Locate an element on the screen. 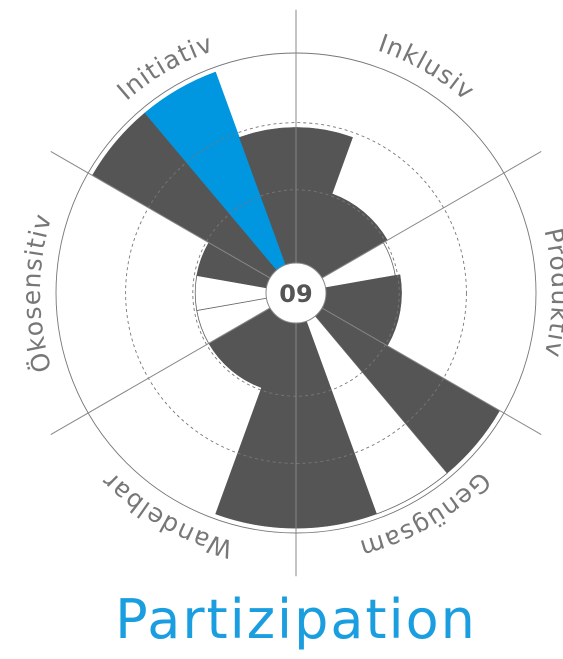 This screenshot has width=563, height=659. center-hole is located at coordinates (296, 293).